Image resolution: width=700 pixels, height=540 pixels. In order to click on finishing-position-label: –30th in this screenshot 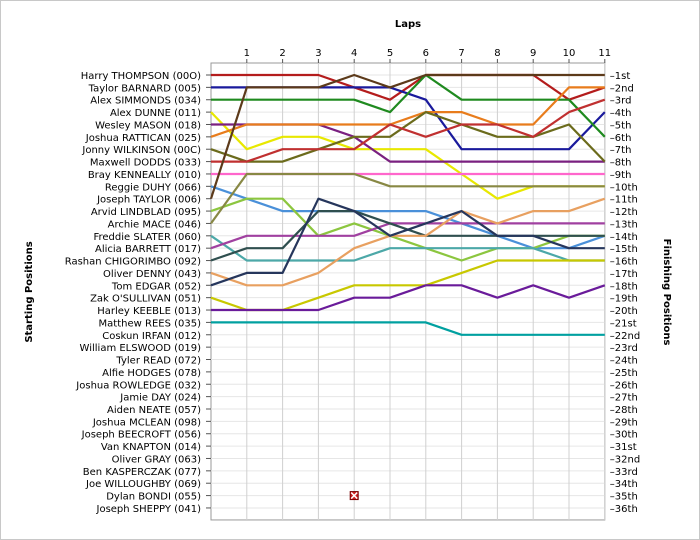, I will do `click(624, 435)`.